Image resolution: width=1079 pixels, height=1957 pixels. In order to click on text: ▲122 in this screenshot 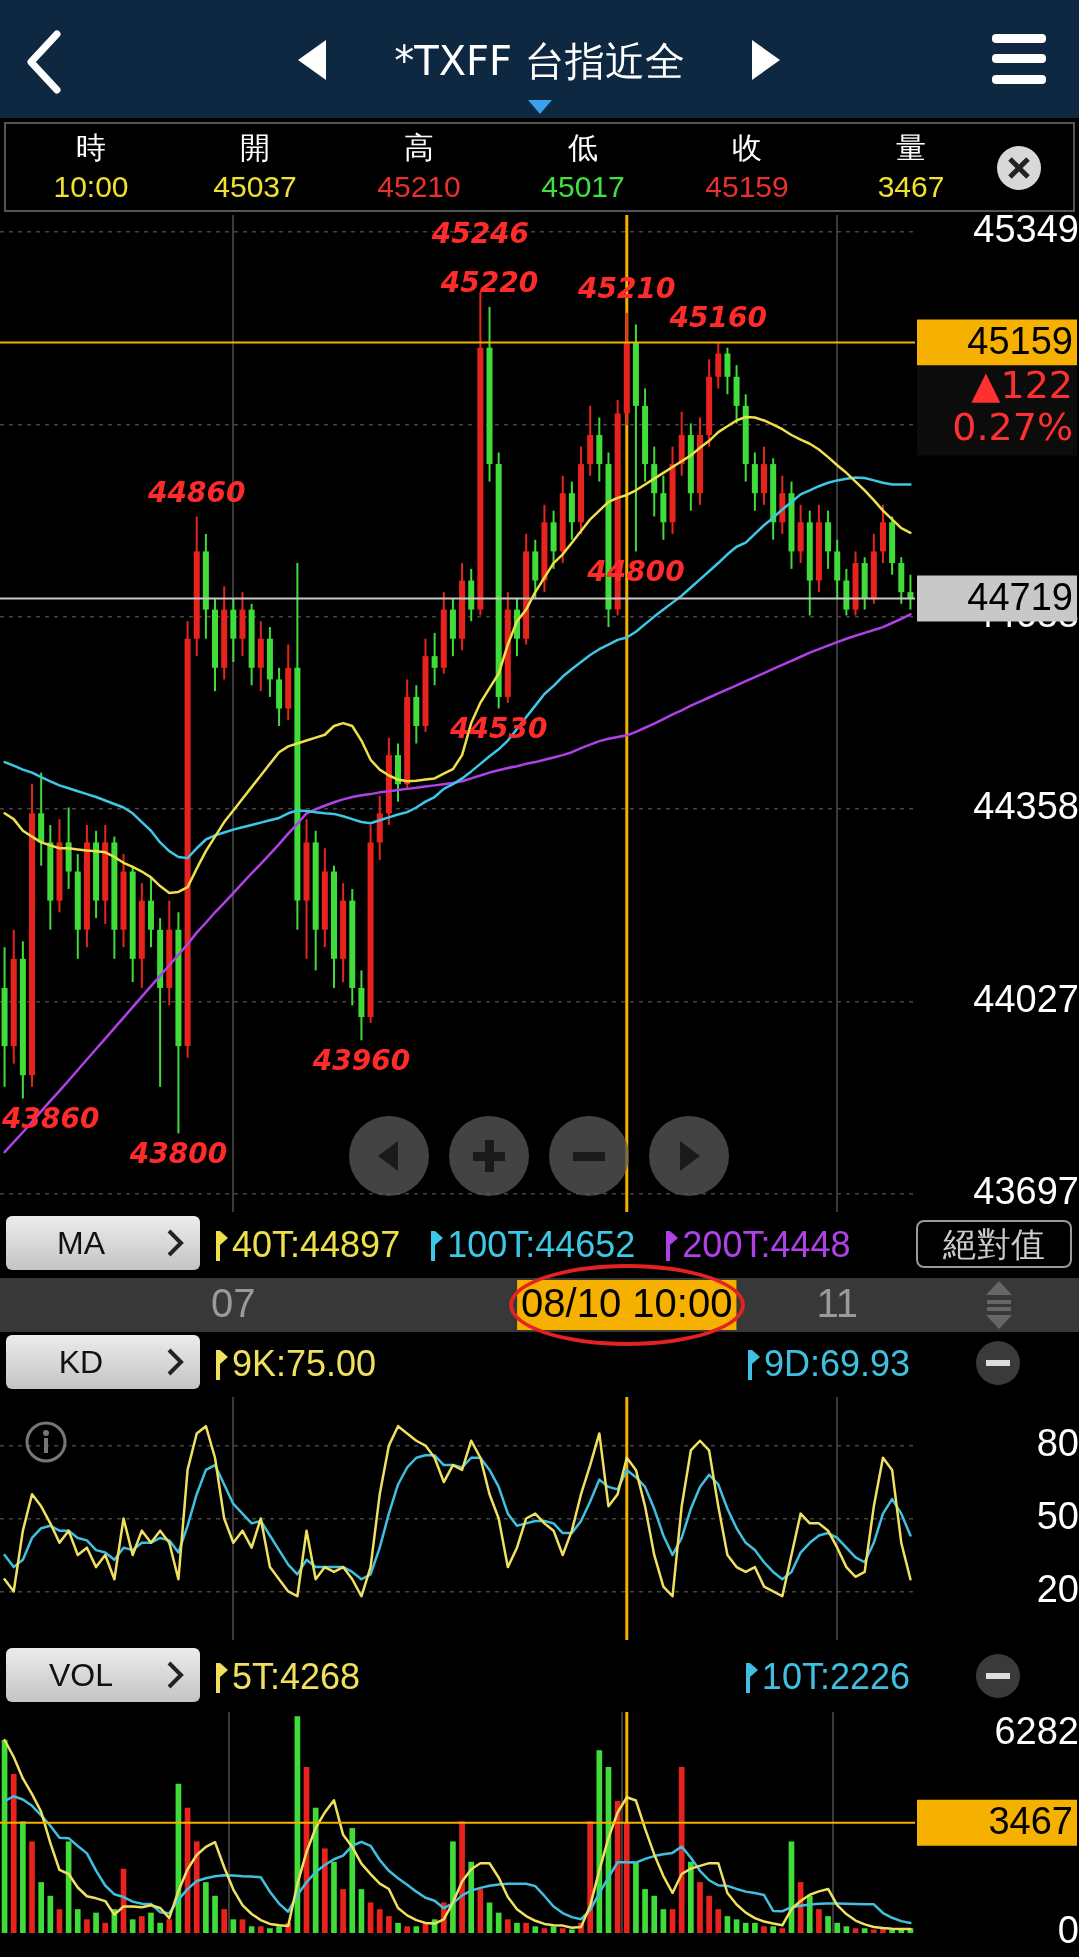, I will do `click(1022, 385)`.